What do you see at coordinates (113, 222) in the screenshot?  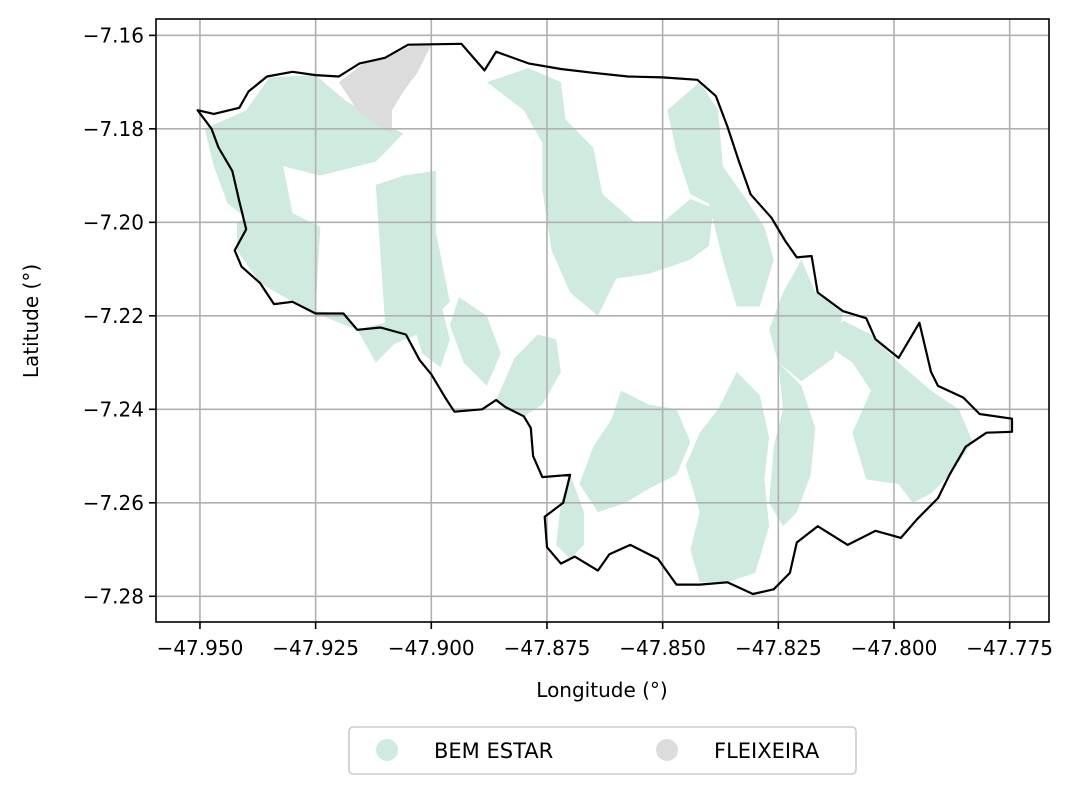 I see `y-tick-label-2: −7.20` at bounding box center [113, 222].